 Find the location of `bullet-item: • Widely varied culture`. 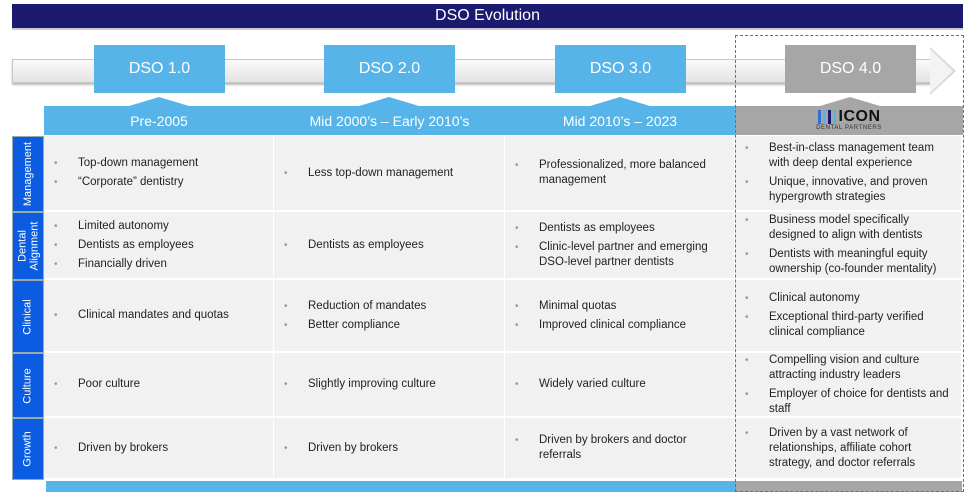

bullet-item: • Widely varied culture is located at coordinates (618, 384).